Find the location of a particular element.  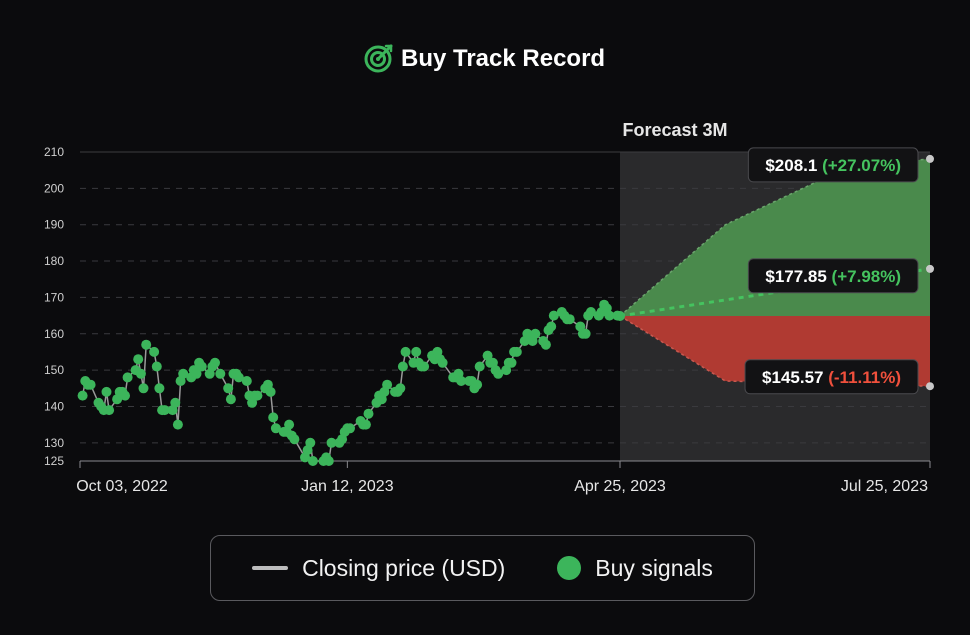

x-tick-label: Jul 25, 2023 is located at coordinates (884, 486).